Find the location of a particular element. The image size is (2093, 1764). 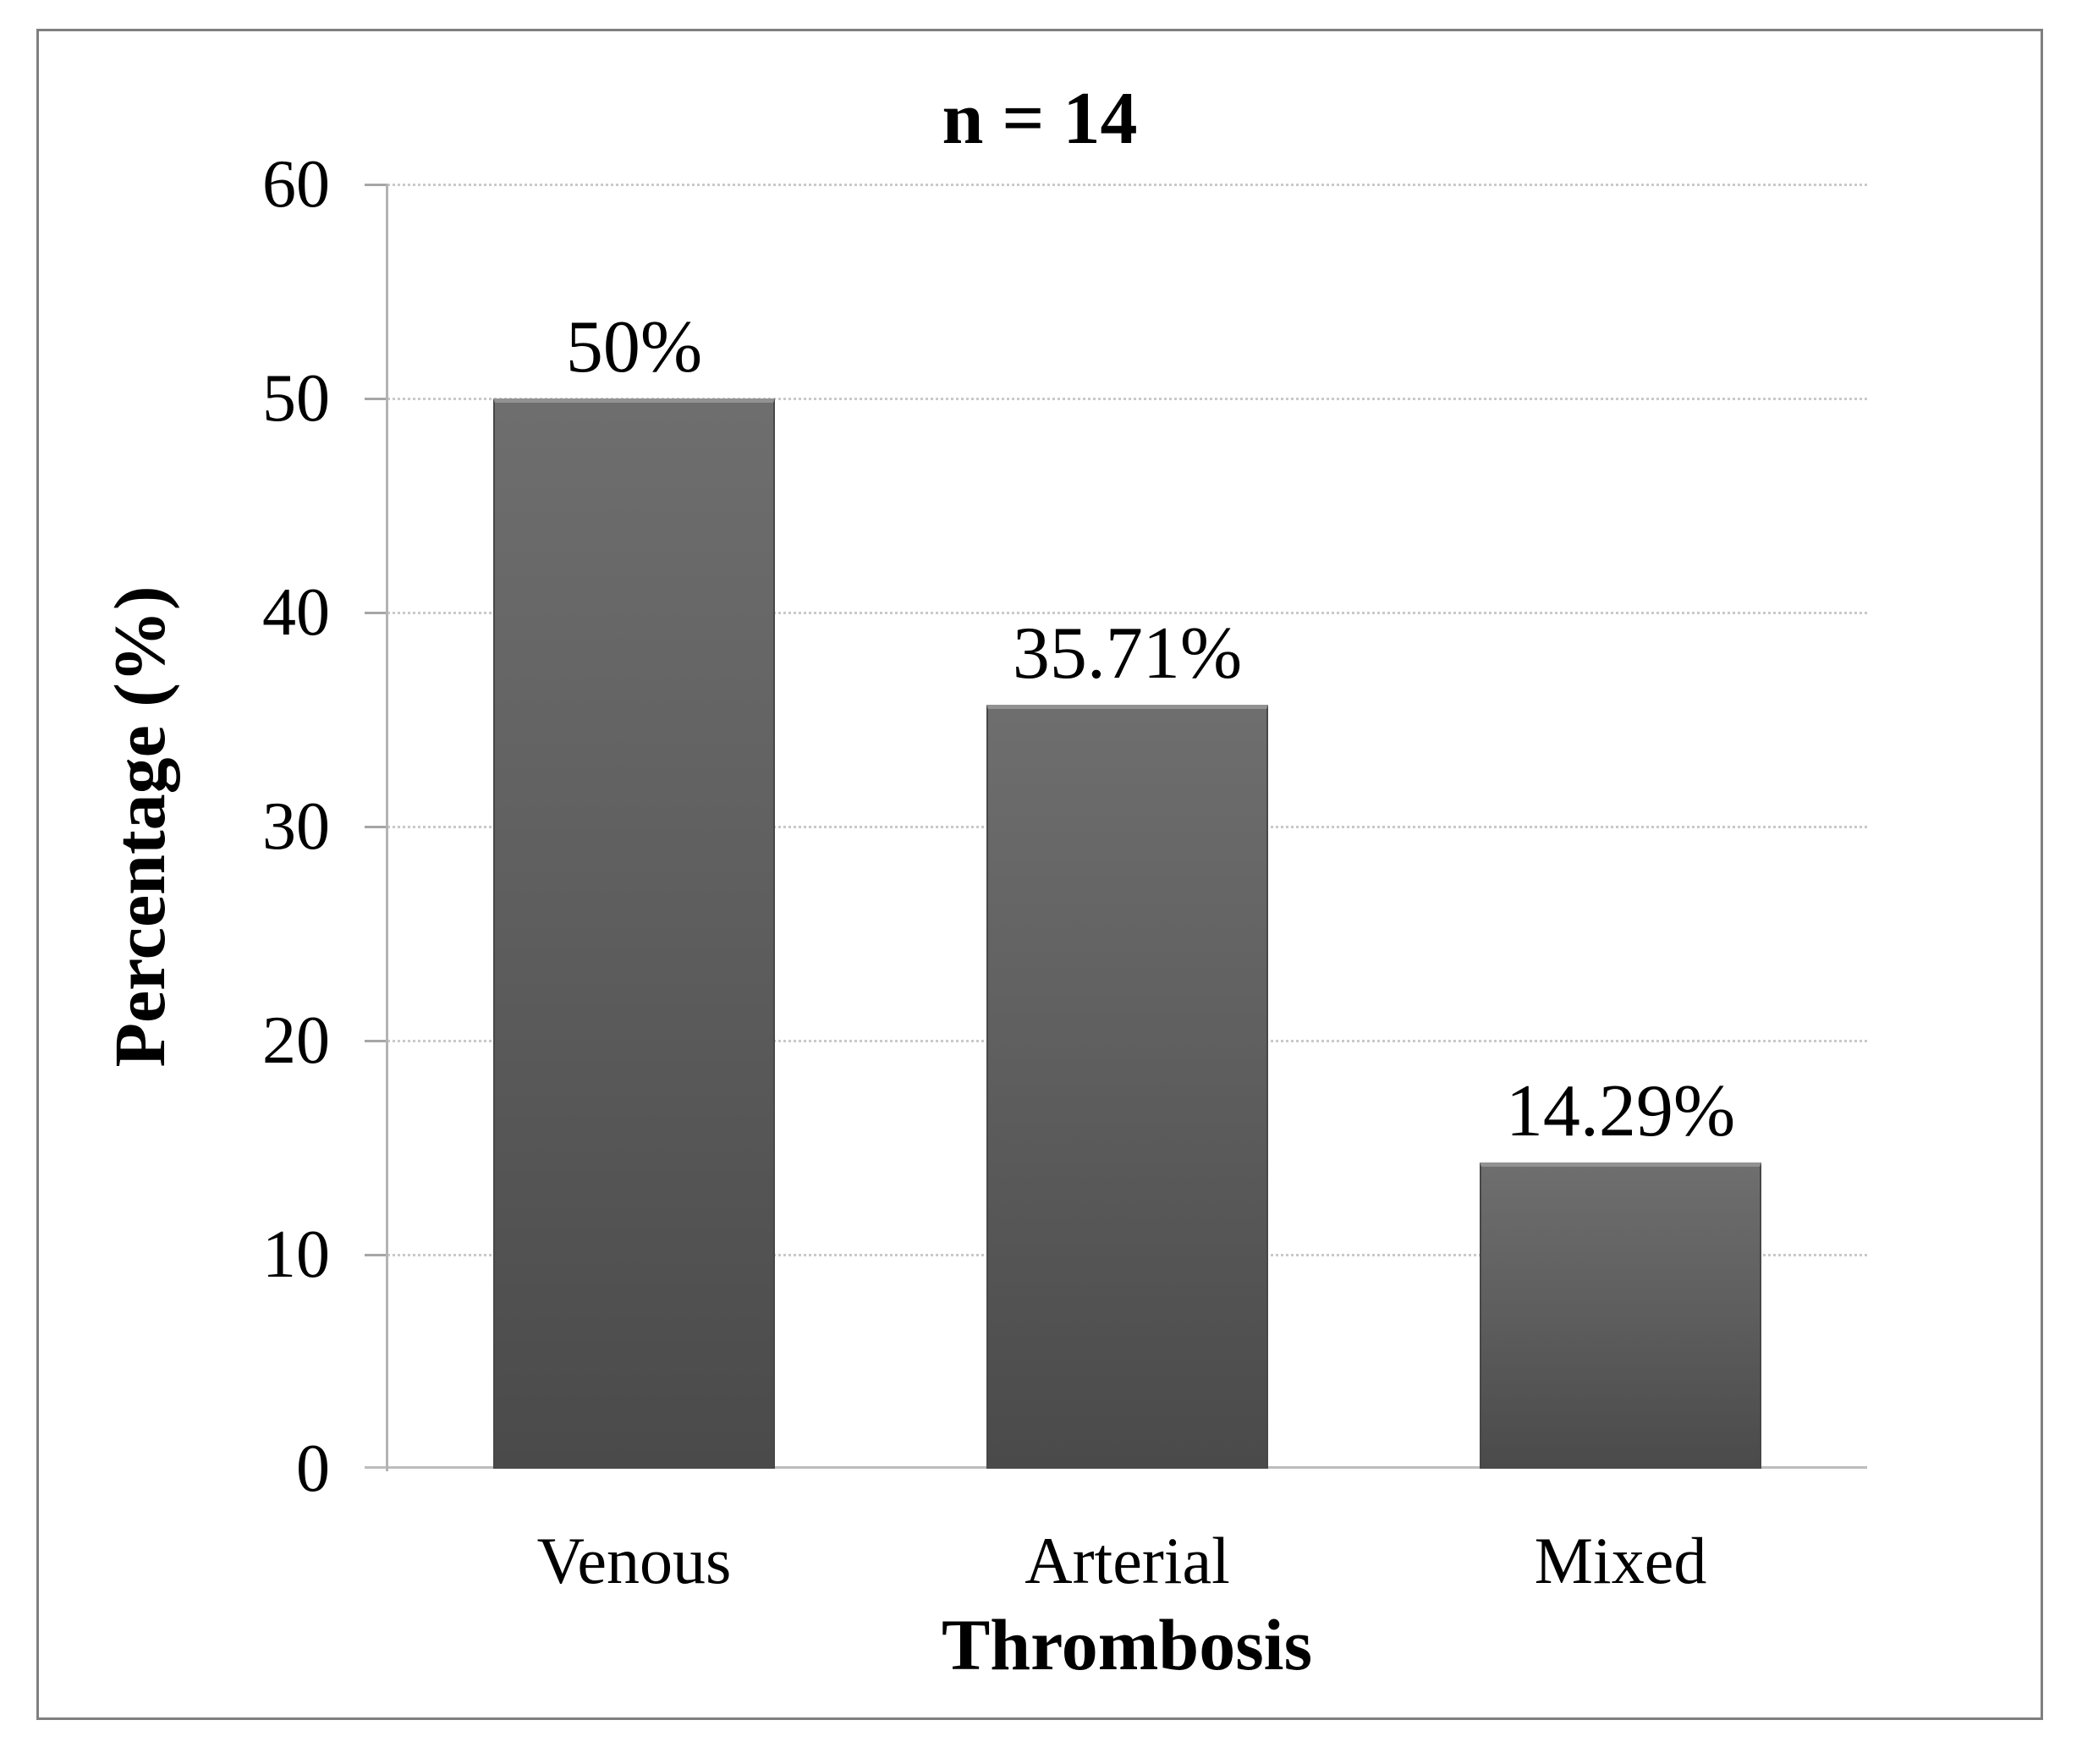

y-tick-label: 40 is located at coordinates (296, 612).